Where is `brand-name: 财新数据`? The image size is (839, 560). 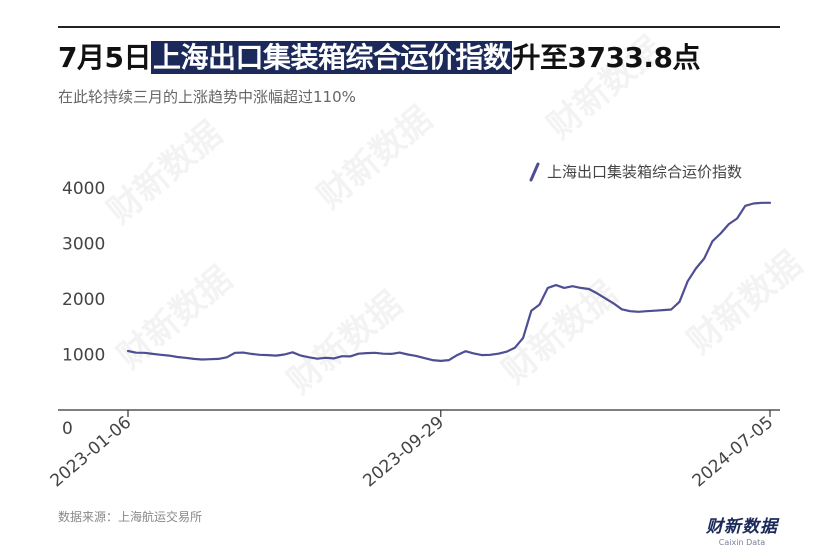
brand-name: 财新数据 is located at coordinates (742, 527).